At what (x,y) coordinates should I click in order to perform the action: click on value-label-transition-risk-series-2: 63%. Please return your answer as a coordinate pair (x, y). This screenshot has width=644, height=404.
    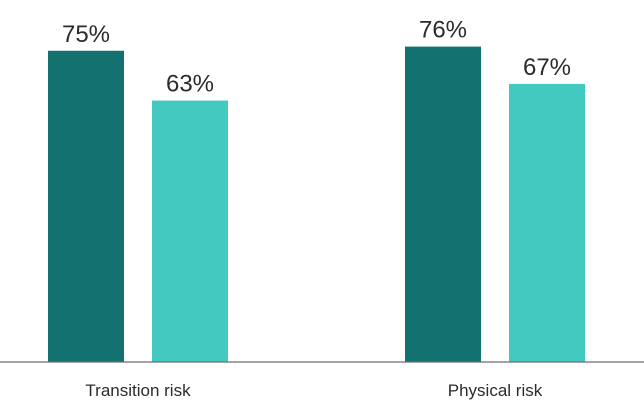
    Looking at the image, I should click on (190, 84).